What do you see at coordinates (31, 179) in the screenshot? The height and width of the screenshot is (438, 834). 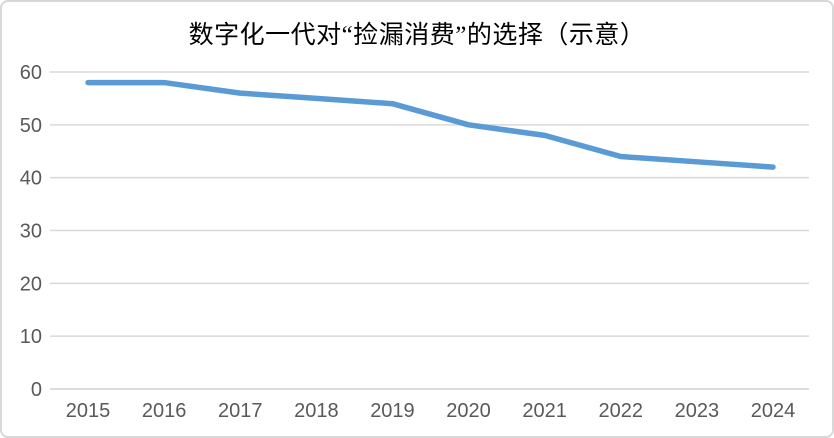 I see `y-tick-label-40: 40` at bounding box center [31, 179].